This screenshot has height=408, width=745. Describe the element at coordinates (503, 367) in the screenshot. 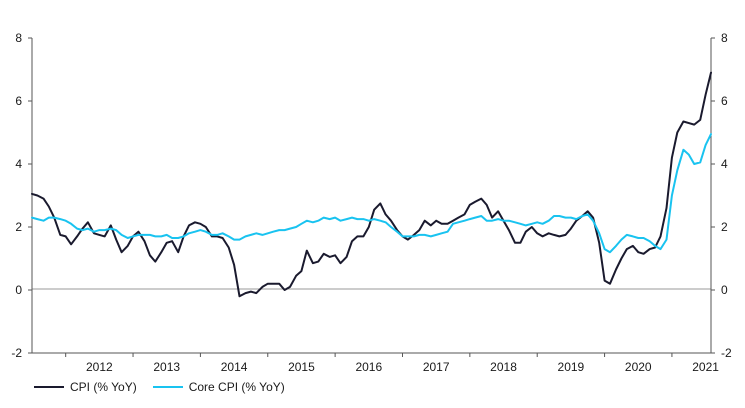

I see `x-tick-label: 2018` at that location.